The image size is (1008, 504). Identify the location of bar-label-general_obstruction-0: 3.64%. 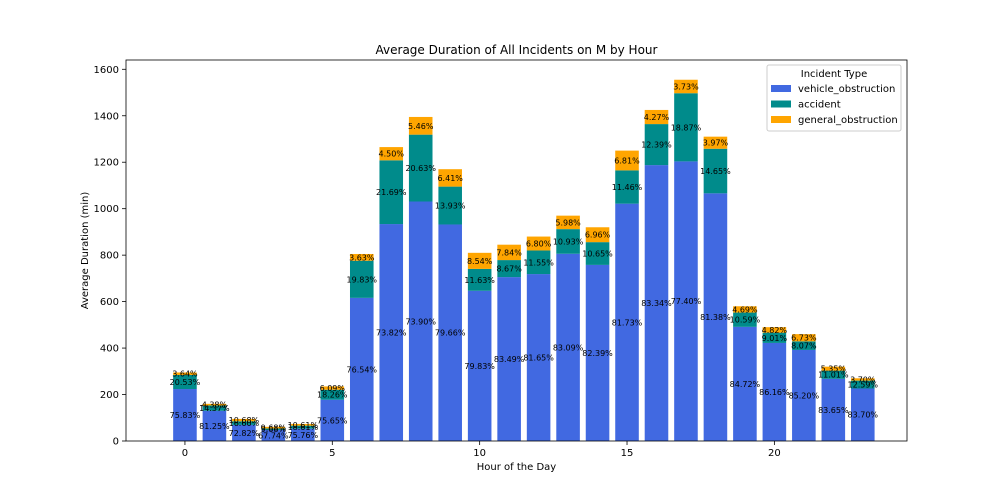
(185, 374).